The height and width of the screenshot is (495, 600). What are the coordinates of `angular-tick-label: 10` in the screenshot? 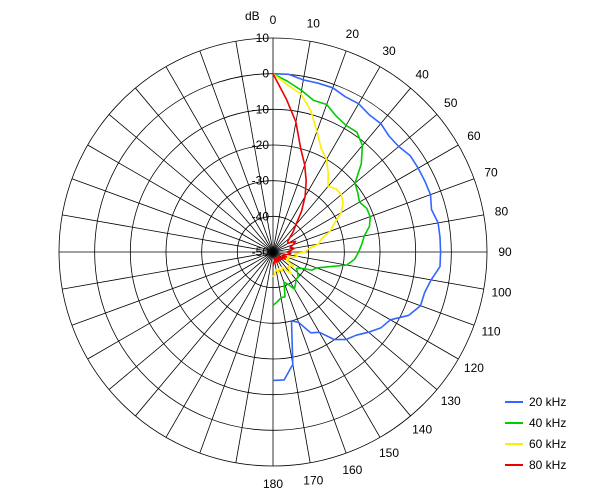 It's located at (314, 24).